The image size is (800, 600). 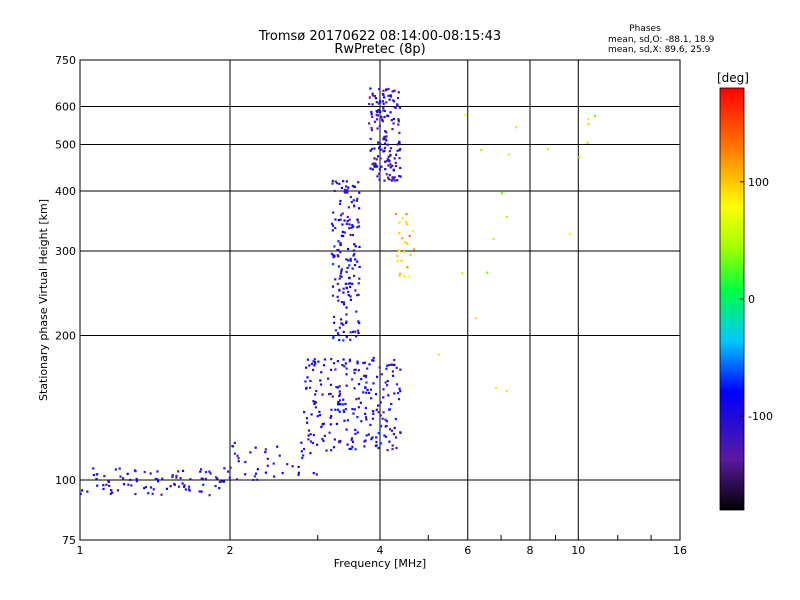 What do you see at coordinates (69, 540) in the screenshot?
I see `y-tick-label: 75` at bounding box center [69, 540].